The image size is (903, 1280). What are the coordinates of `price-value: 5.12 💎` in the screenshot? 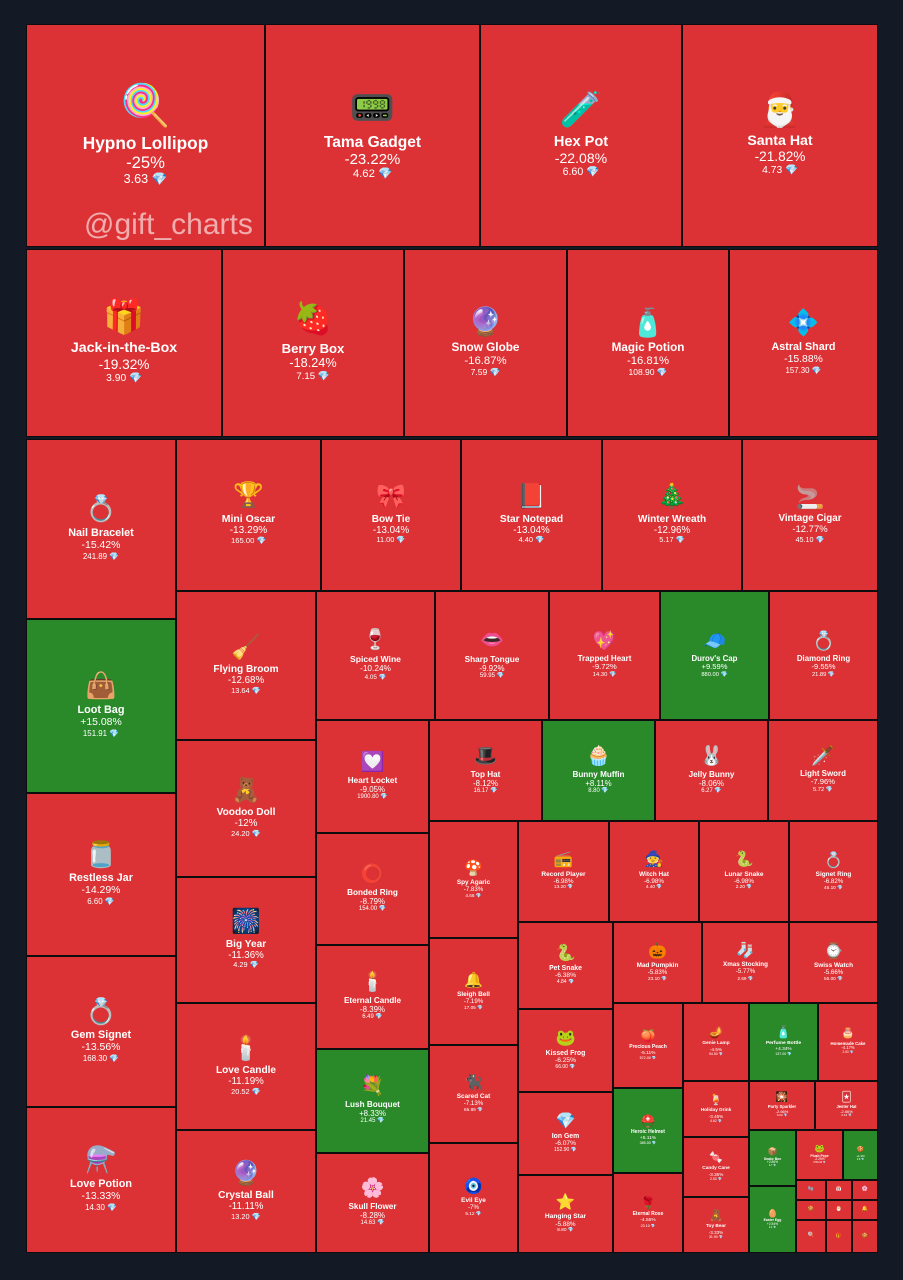 It's located at (473, 1213).